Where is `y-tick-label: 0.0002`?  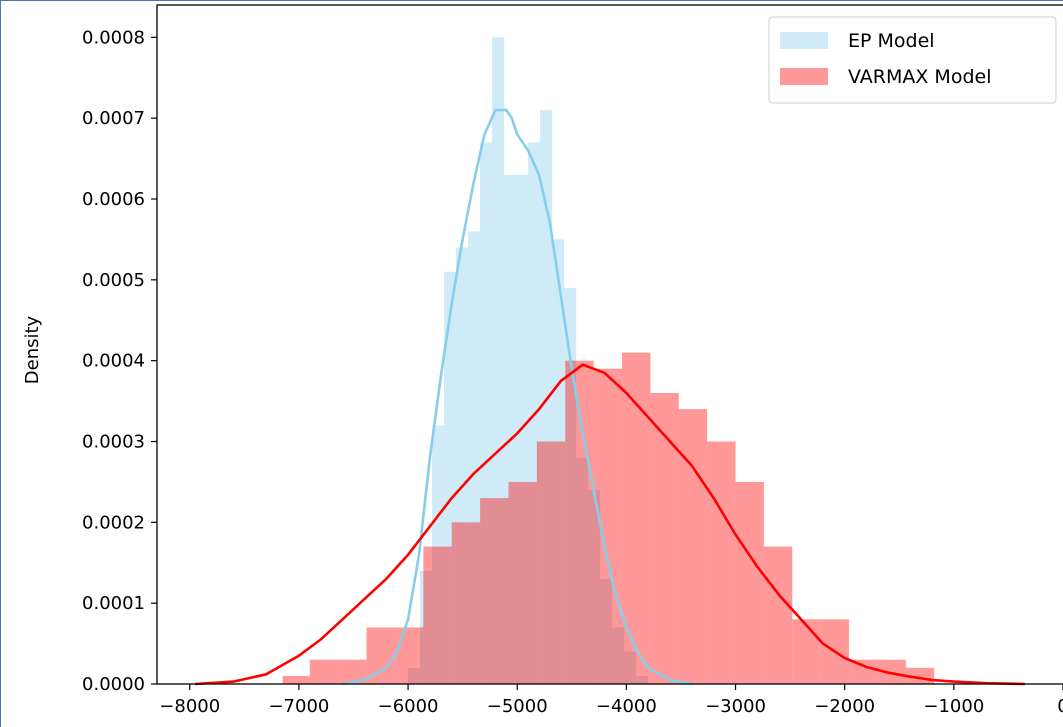
y-tick-label: 0.0002 is located at coordinates (113, 522).